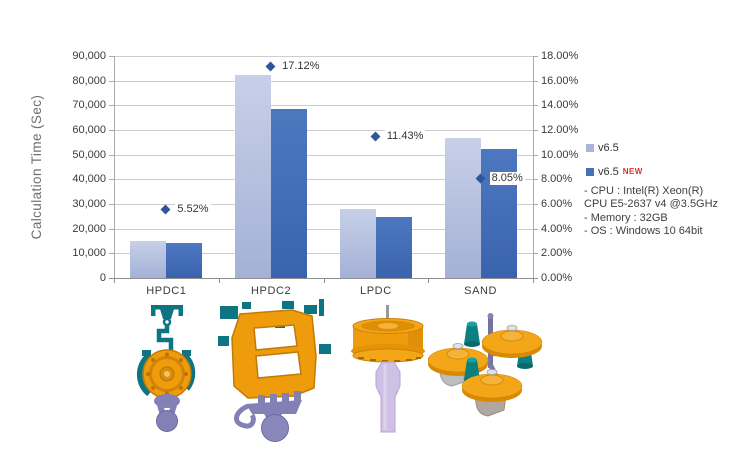 Image resolution: width=753 pixels, height=452 pixels. What do you see at coordinates (376, 291) in the screenshot?
I see `category-label-lpdc: LPDC` at bounding box center [376, 291].